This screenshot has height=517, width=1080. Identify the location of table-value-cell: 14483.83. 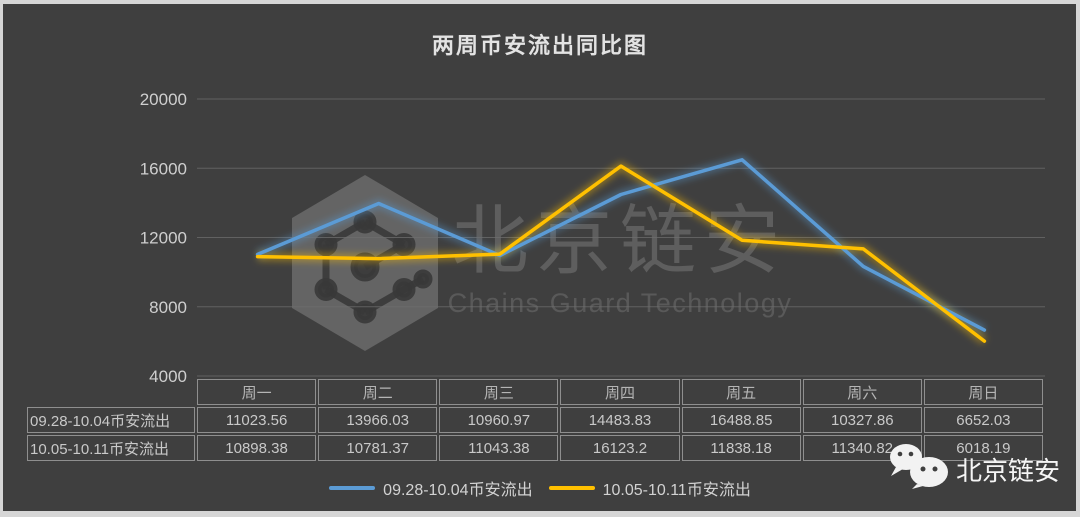
(620, 420).